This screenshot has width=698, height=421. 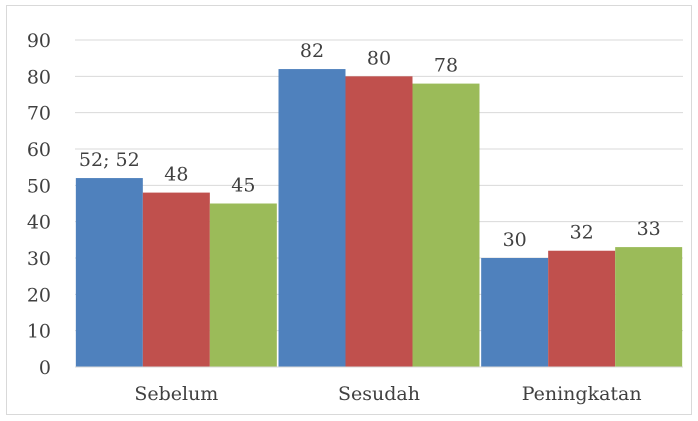 I want to click on y-tick-label: 70, so click(x=39, y=114).